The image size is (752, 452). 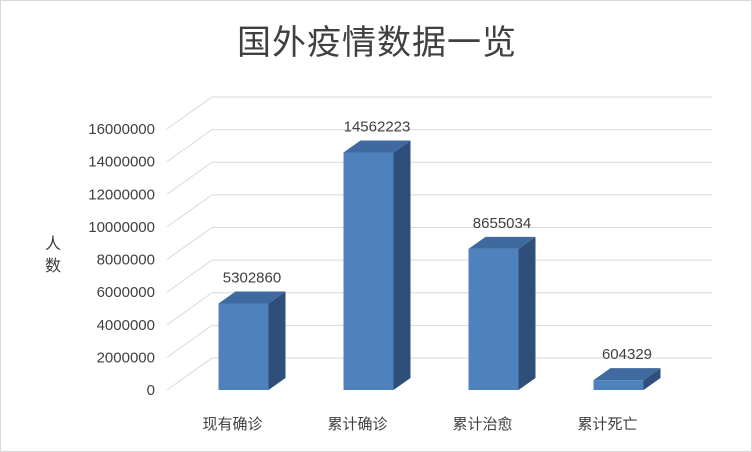 I want to click on data-label: 14562223, so click(x=377, y=126).